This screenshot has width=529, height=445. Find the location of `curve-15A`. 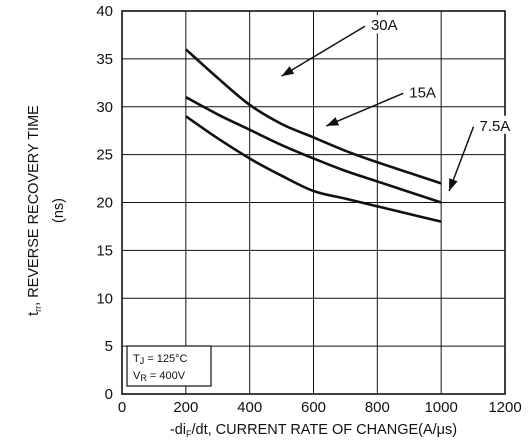

curve-15A is located at coordinates (313, 150).